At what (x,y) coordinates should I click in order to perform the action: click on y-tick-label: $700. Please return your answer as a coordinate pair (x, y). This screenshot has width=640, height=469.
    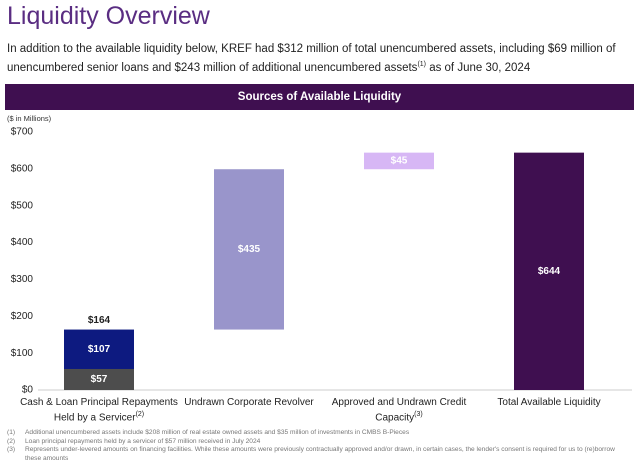
    Looking at the image, I should click on (22, 132).